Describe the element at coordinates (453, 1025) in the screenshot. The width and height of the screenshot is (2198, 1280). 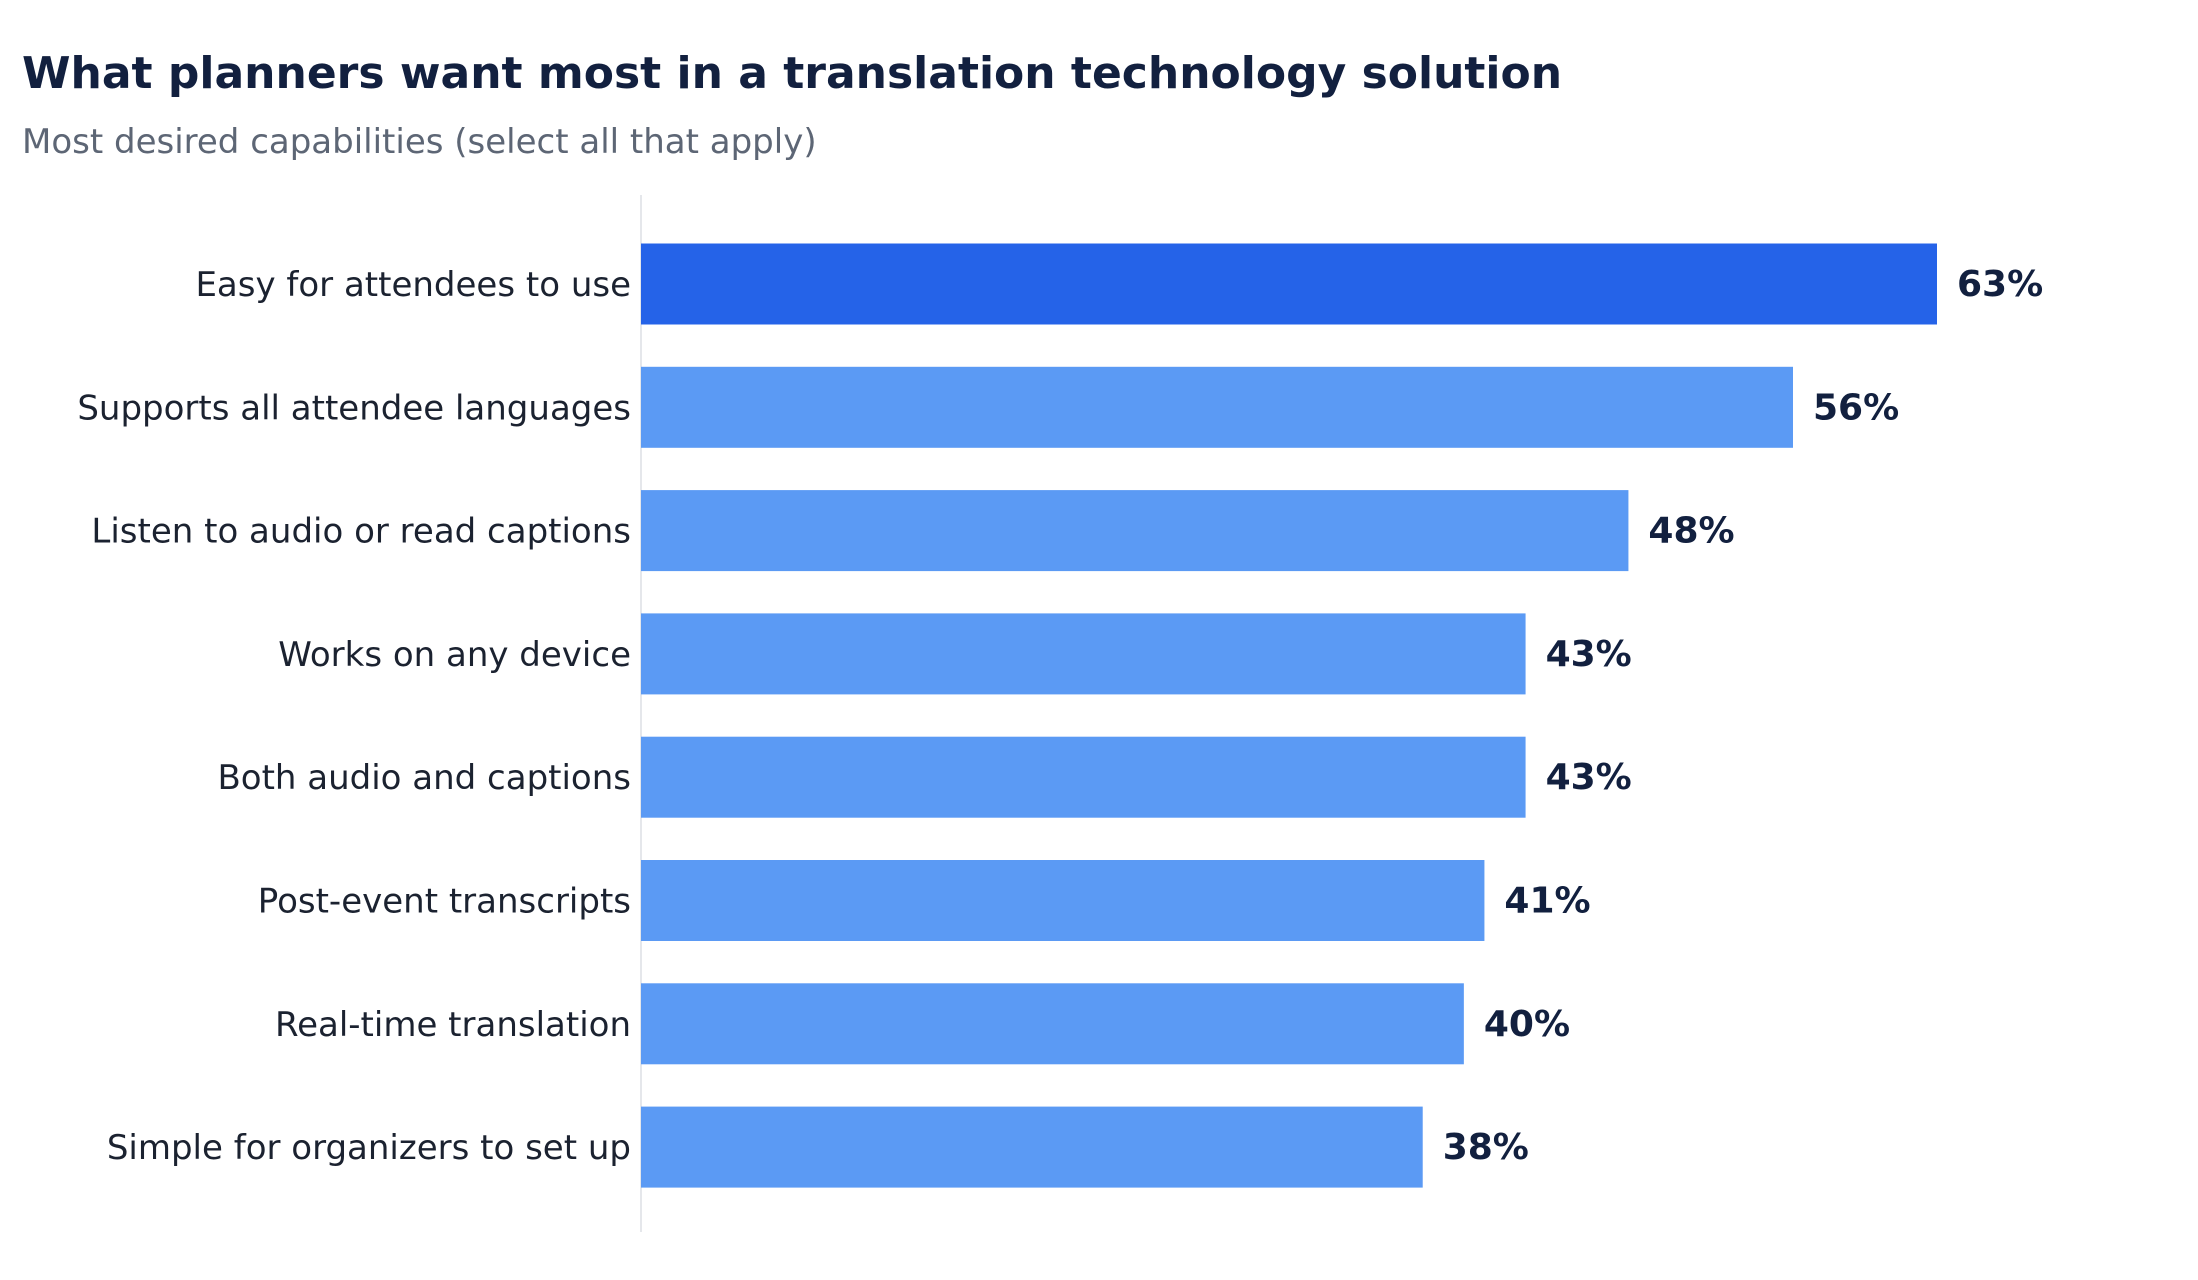
I see `category-label: Real-time translation` at that location.